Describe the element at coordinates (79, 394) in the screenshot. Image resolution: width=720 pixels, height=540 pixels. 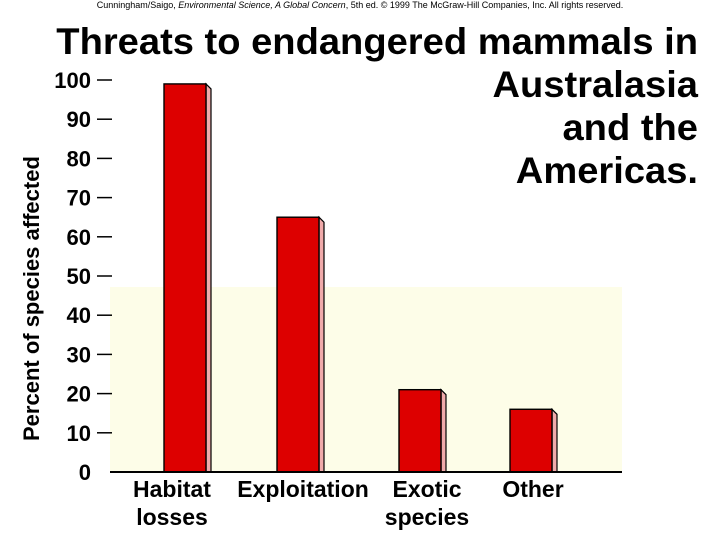
I see `y-tick-label: 20` at that location.